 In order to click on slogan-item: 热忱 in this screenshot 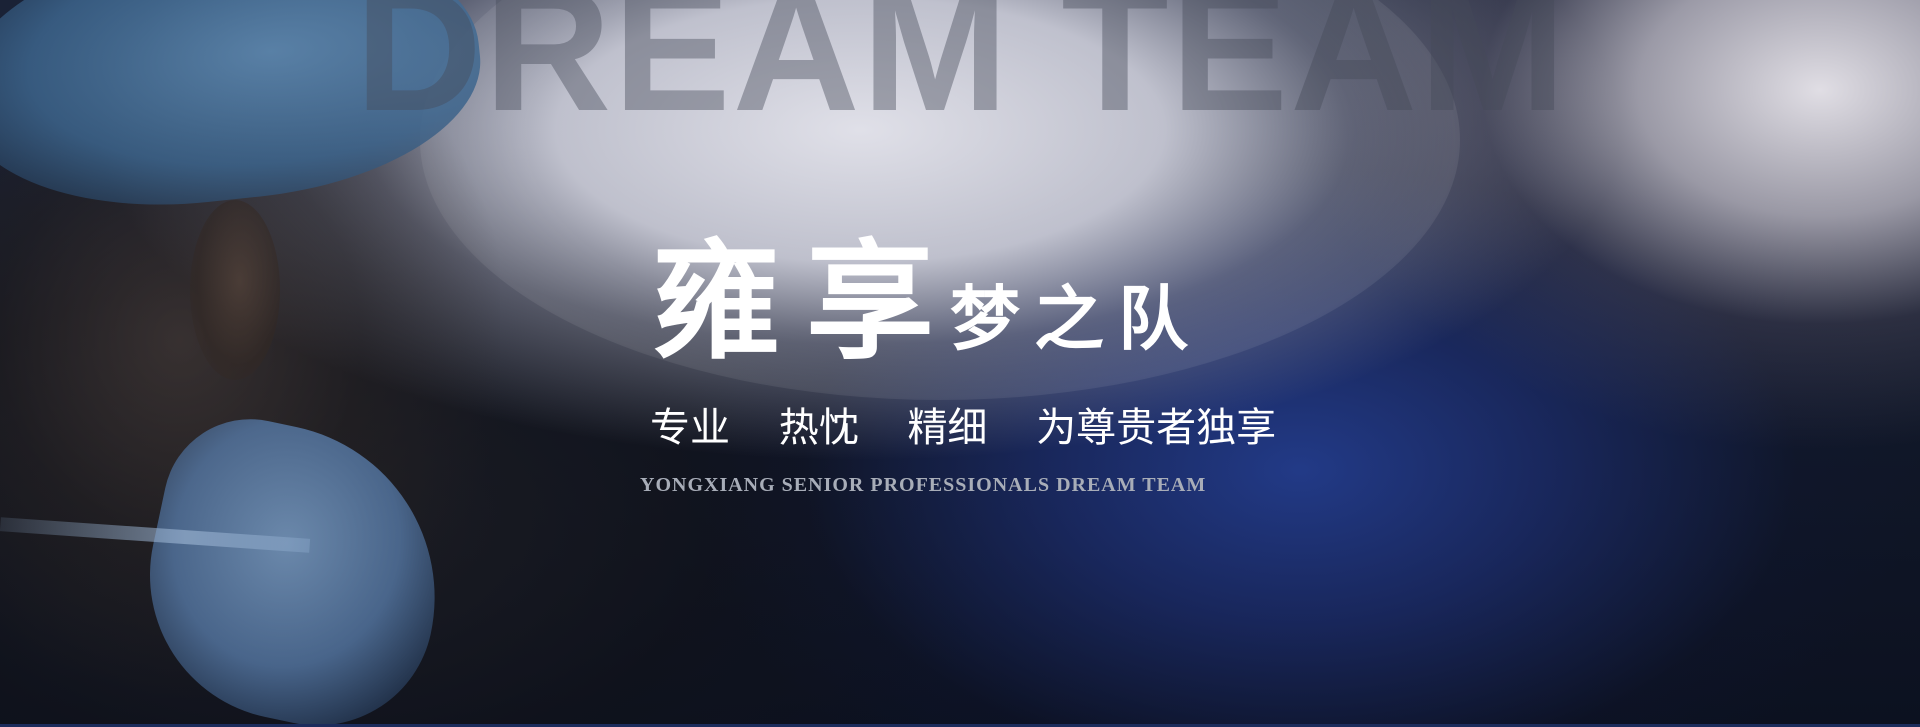, I will do `click(818, 428)`.